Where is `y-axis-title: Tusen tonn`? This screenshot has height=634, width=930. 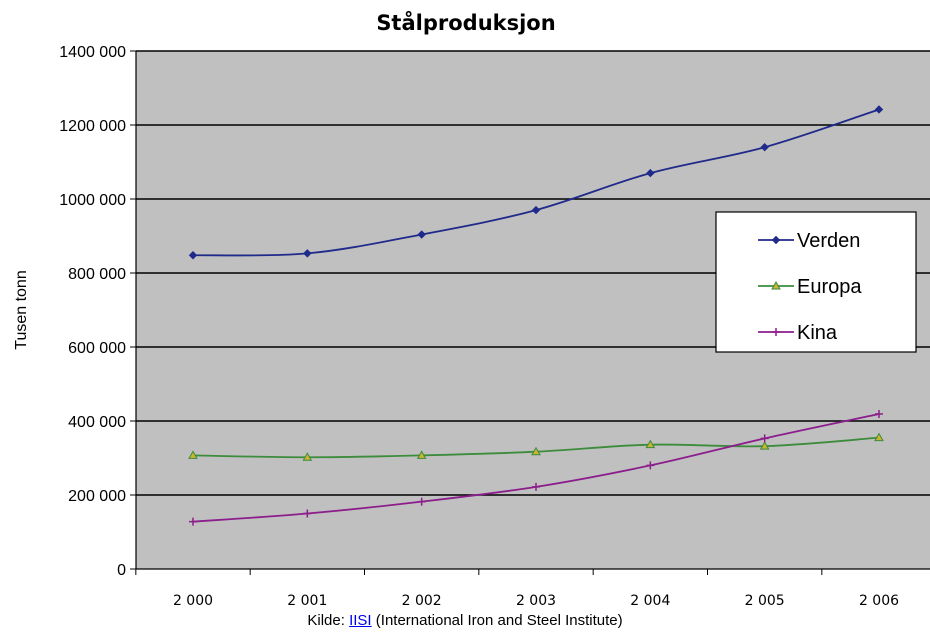 y-axis-title: Tusen tonn is located at coordinates (21, 309).